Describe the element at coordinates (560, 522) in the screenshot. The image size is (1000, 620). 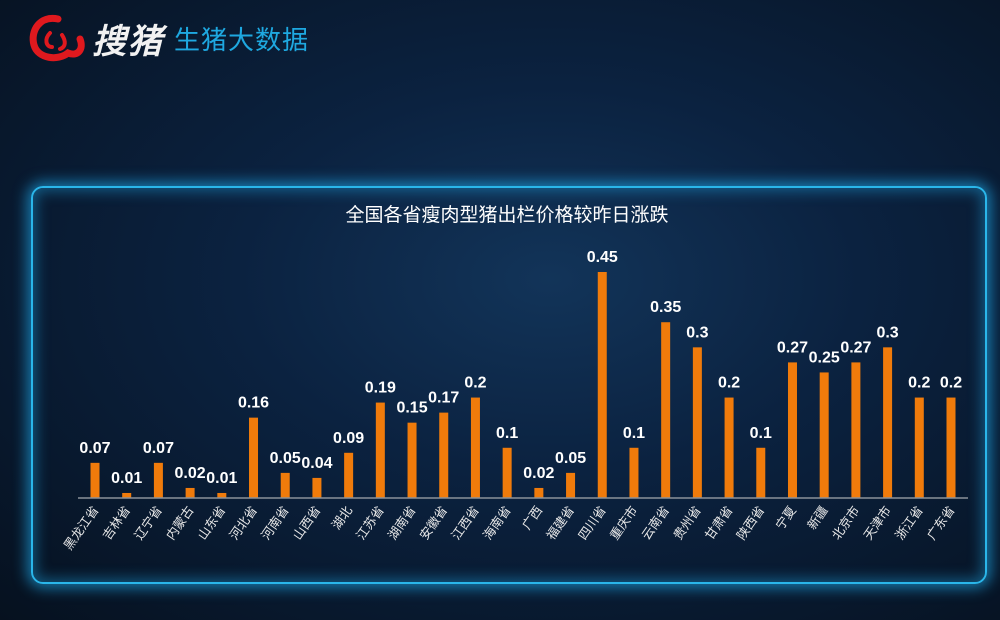
I see `category-label: 福建省` at that location.